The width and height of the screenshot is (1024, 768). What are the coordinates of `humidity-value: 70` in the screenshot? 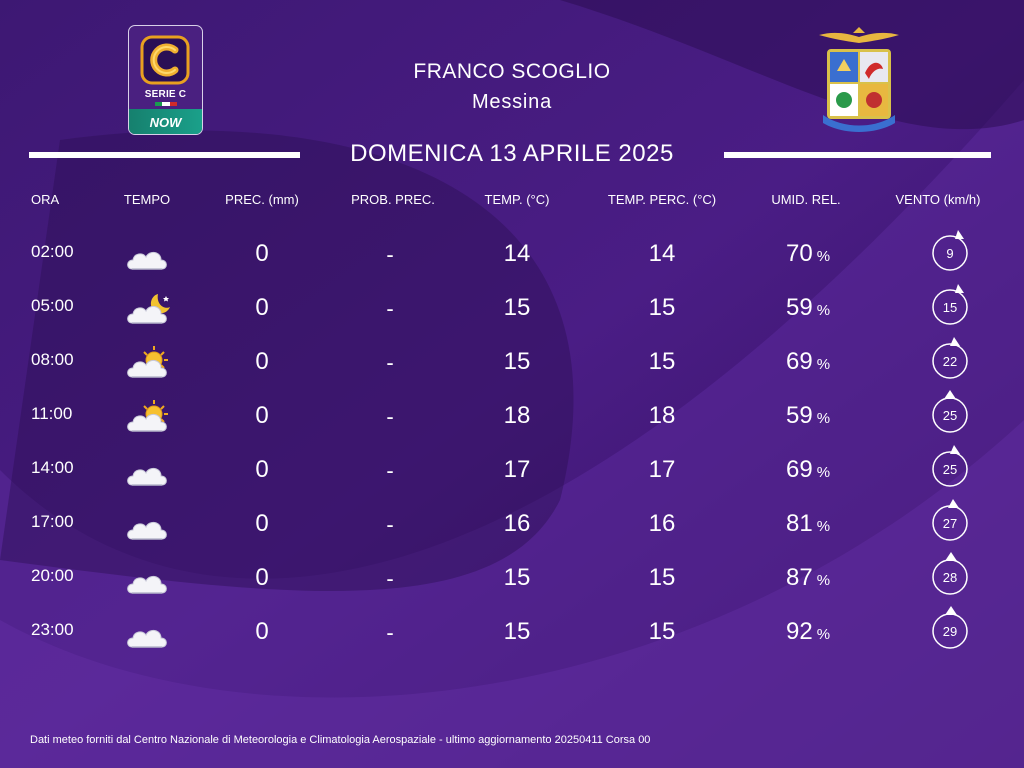 It's located at (799, 253).